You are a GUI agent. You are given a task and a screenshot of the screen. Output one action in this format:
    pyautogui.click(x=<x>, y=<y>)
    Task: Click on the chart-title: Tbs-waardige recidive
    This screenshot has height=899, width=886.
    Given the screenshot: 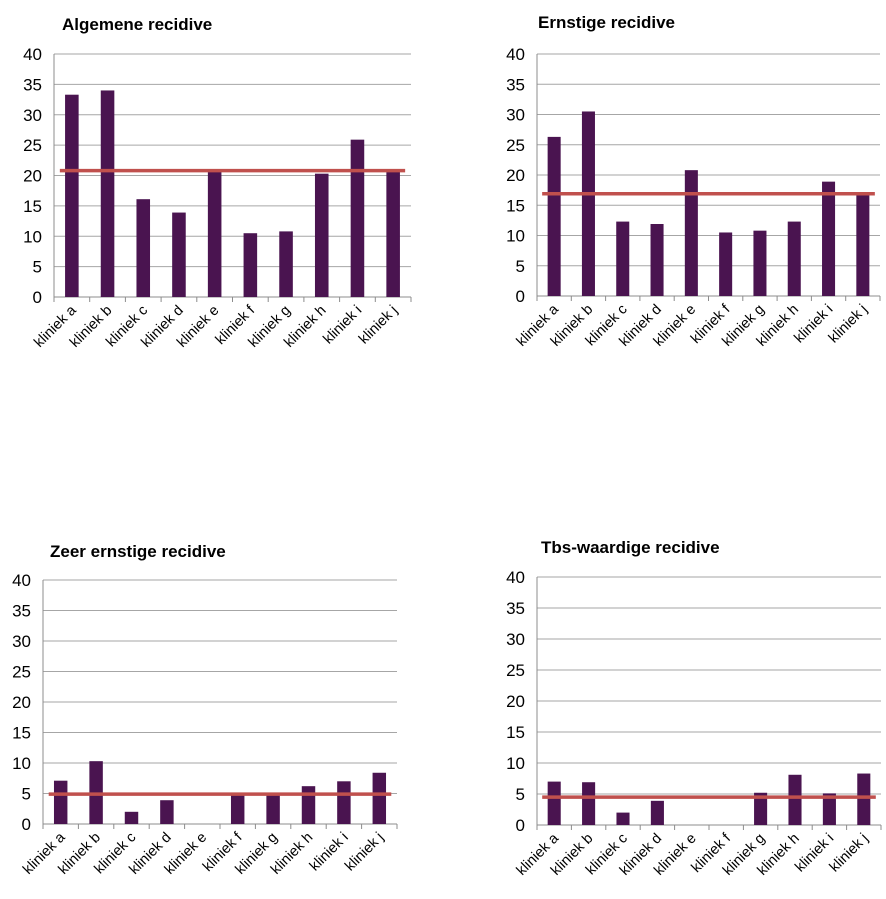 What is the action you would take?
    pyautogui.click(x=630, y=547)
    